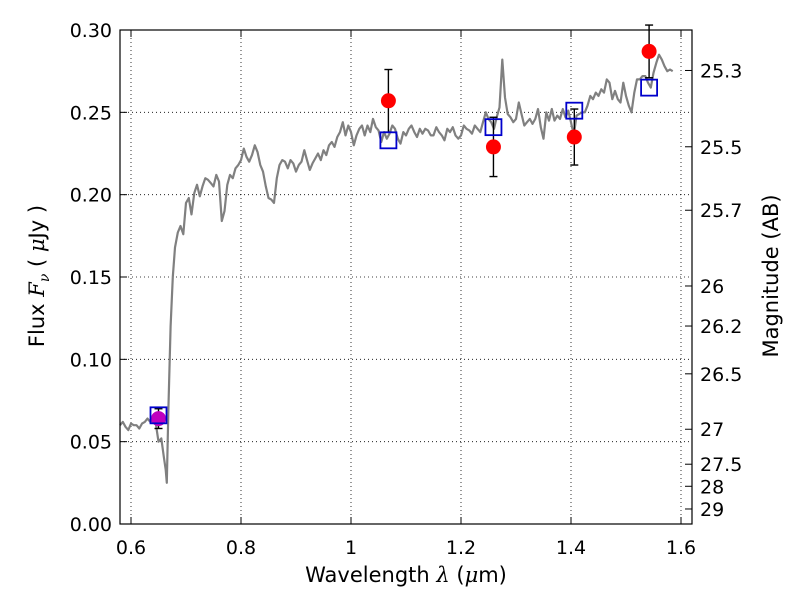 This screenshot has height=600, width=800. I want to click on x-tick-label: 1.6, so click(681, 548).